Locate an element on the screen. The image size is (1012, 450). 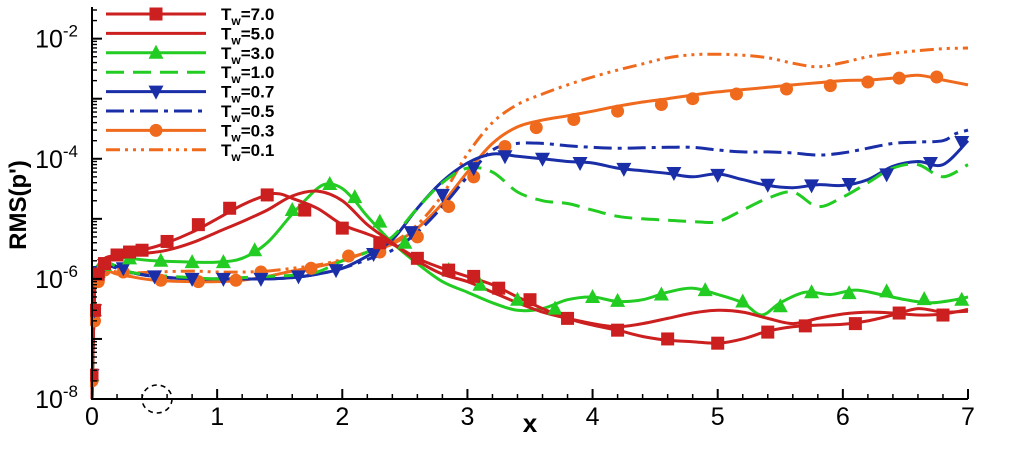
x-tick-label: 5 is located at coordinates (718, 417).